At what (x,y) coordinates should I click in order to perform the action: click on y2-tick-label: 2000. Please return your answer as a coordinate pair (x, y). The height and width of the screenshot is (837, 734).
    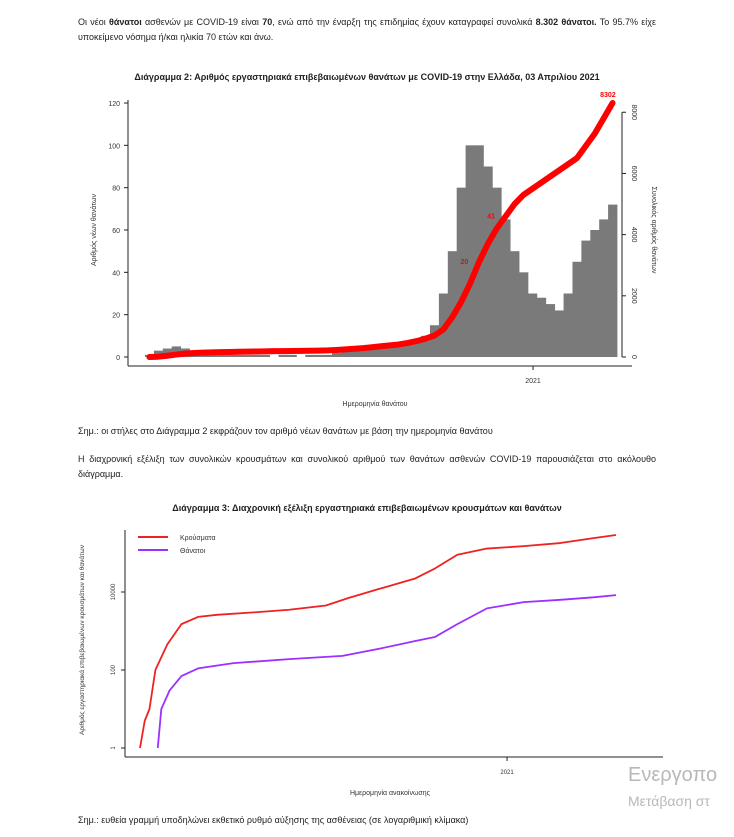
    Looking at the image, I should click on (633, 296).